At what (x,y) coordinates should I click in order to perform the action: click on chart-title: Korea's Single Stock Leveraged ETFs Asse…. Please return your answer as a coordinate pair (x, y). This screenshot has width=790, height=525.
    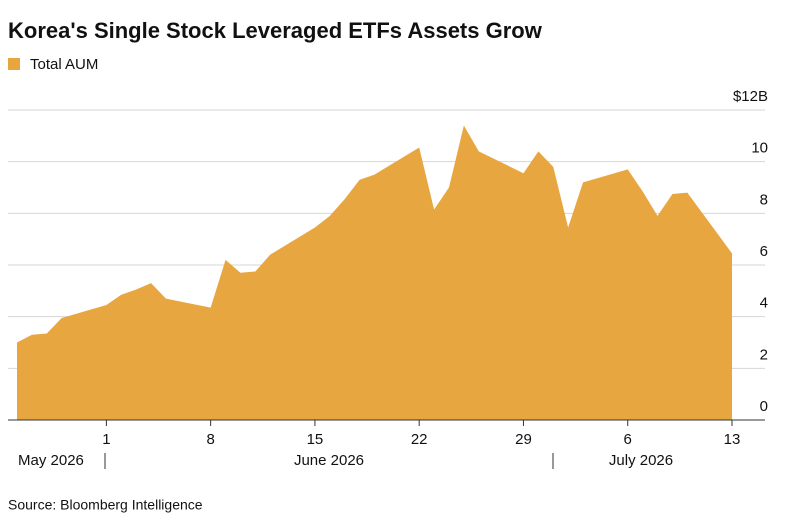
    Looking at the image, I should click on (275, 30).